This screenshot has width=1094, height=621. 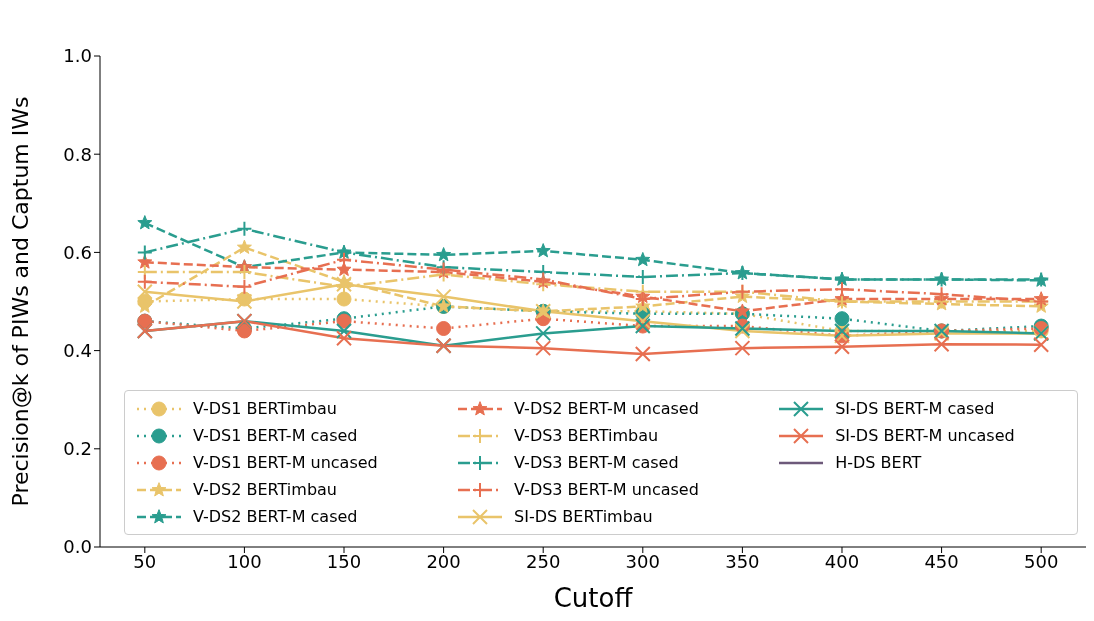 What do you see at coordinates (265, 408) in the screenshot?
I see `legend-label: V-DS1 BERTimbau` at bounding box center [265, 408].